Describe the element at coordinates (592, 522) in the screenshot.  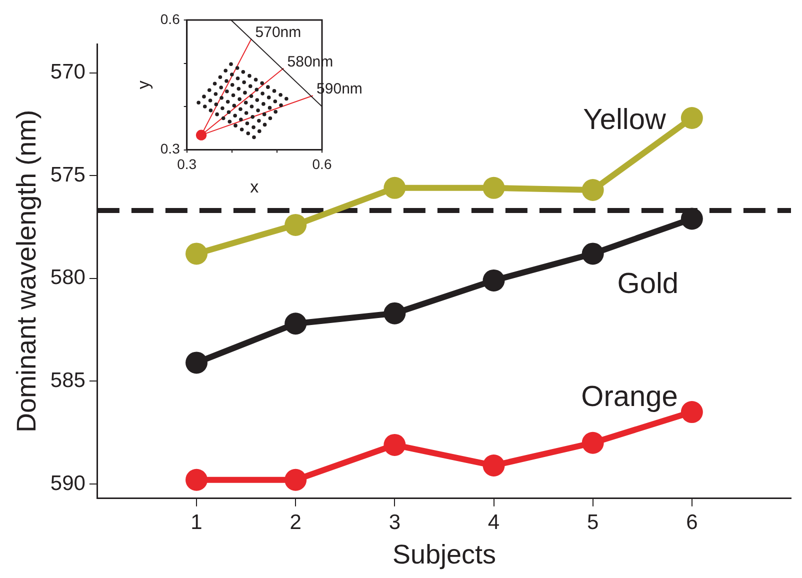
I see `x-tick-label: 5` at that location.